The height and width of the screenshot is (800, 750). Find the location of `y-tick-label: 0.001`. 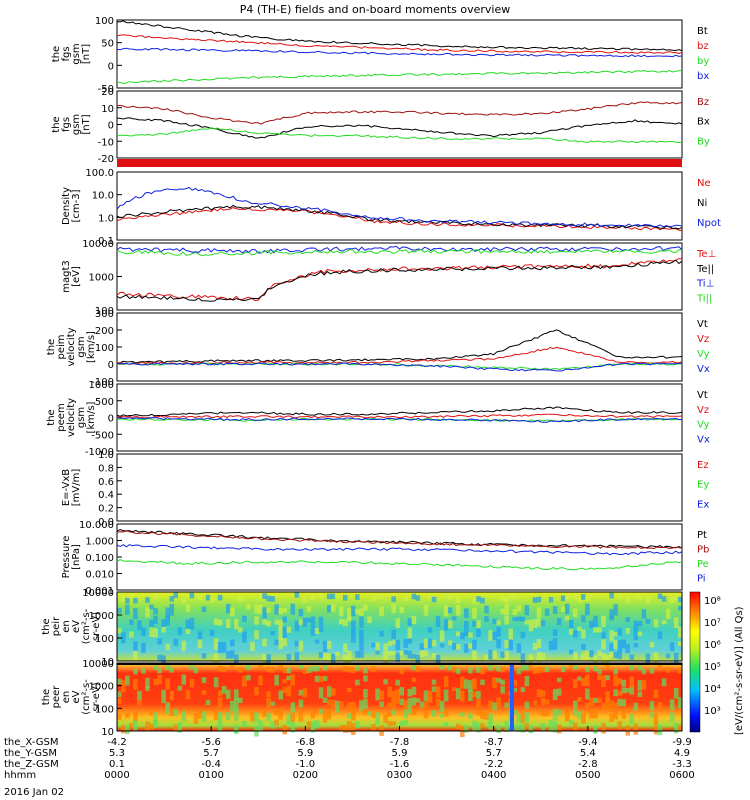

y-tick-label: 0.001 is located at coordinates (99, 591).